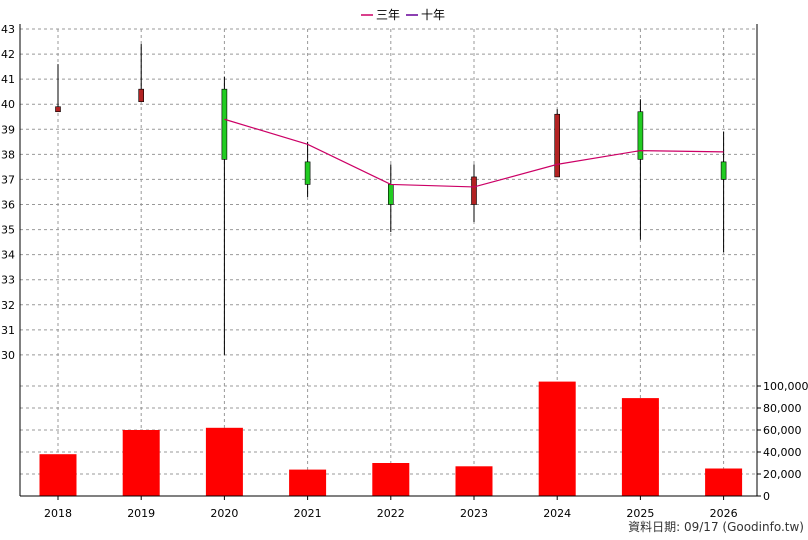  I want to click on price-tick-label: 31, so click(8, 330).